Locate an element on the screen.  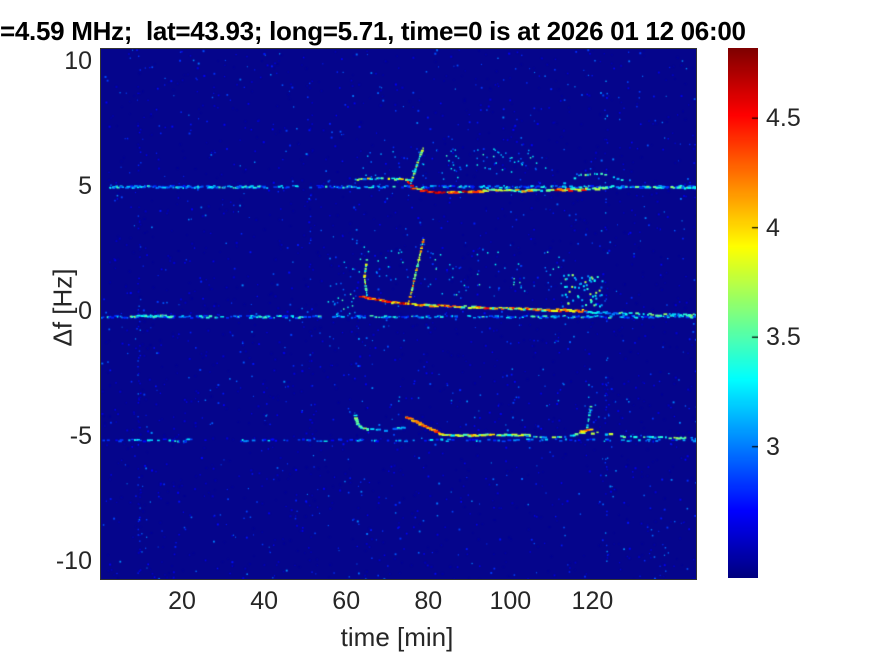
y-tick-label: 5 is located at coordinates (85, 185).